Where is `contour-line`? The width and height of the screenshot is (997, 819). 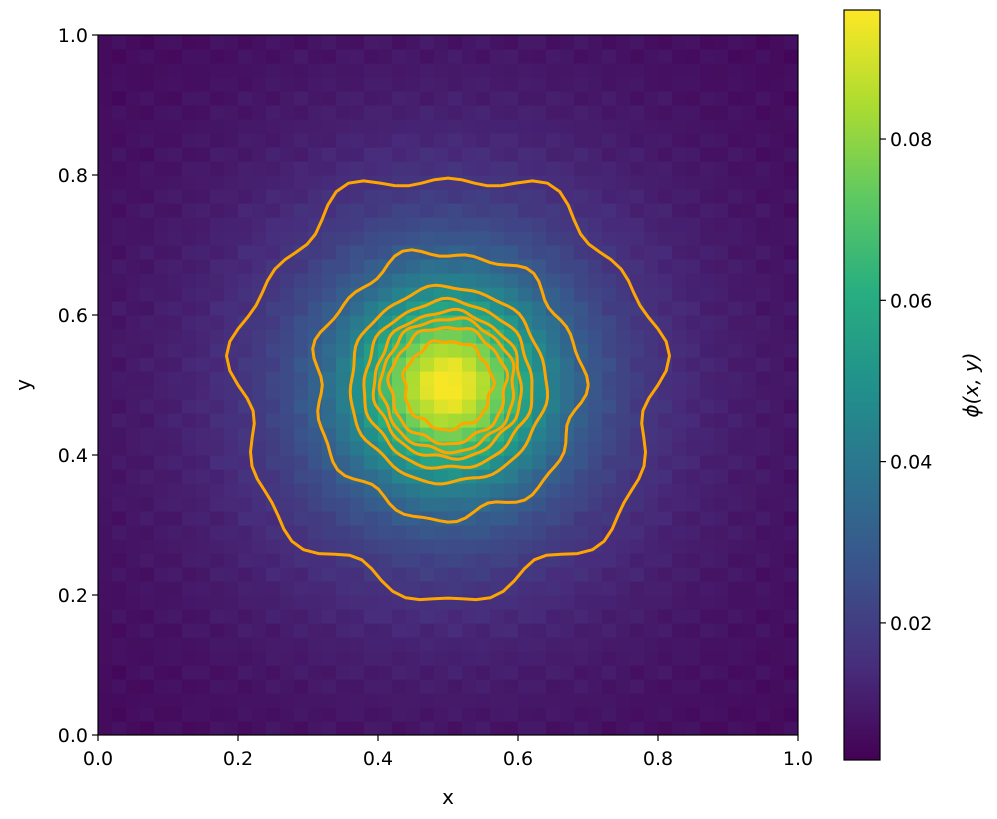
contour-line is located at coordinates (447, 384).